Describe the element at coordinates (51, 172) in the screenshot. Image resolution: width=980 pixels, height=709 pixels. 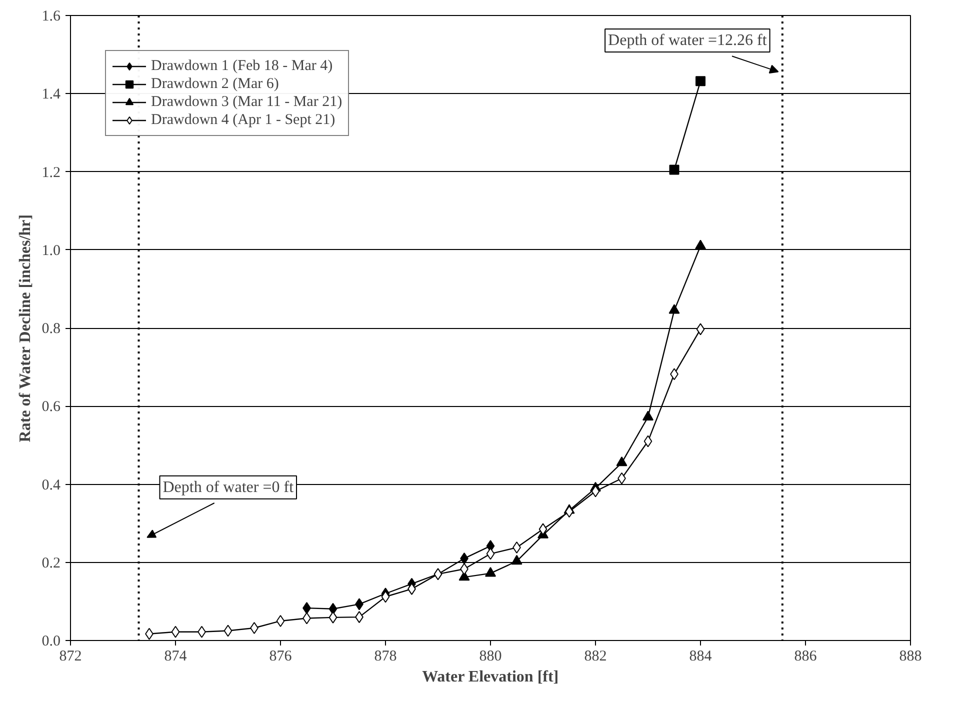
I see `y-tick-label: 1.2` at that location.